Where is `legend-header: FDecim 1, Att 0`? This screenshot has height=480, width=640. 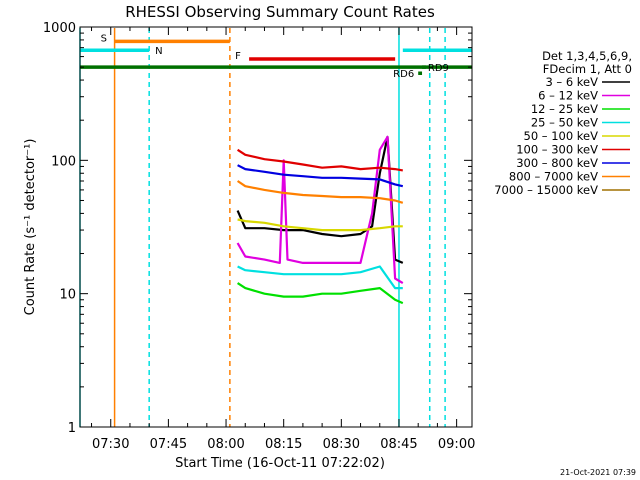 legend-header: FDecim 1, Att 0 is located at coordinates (587, 69).